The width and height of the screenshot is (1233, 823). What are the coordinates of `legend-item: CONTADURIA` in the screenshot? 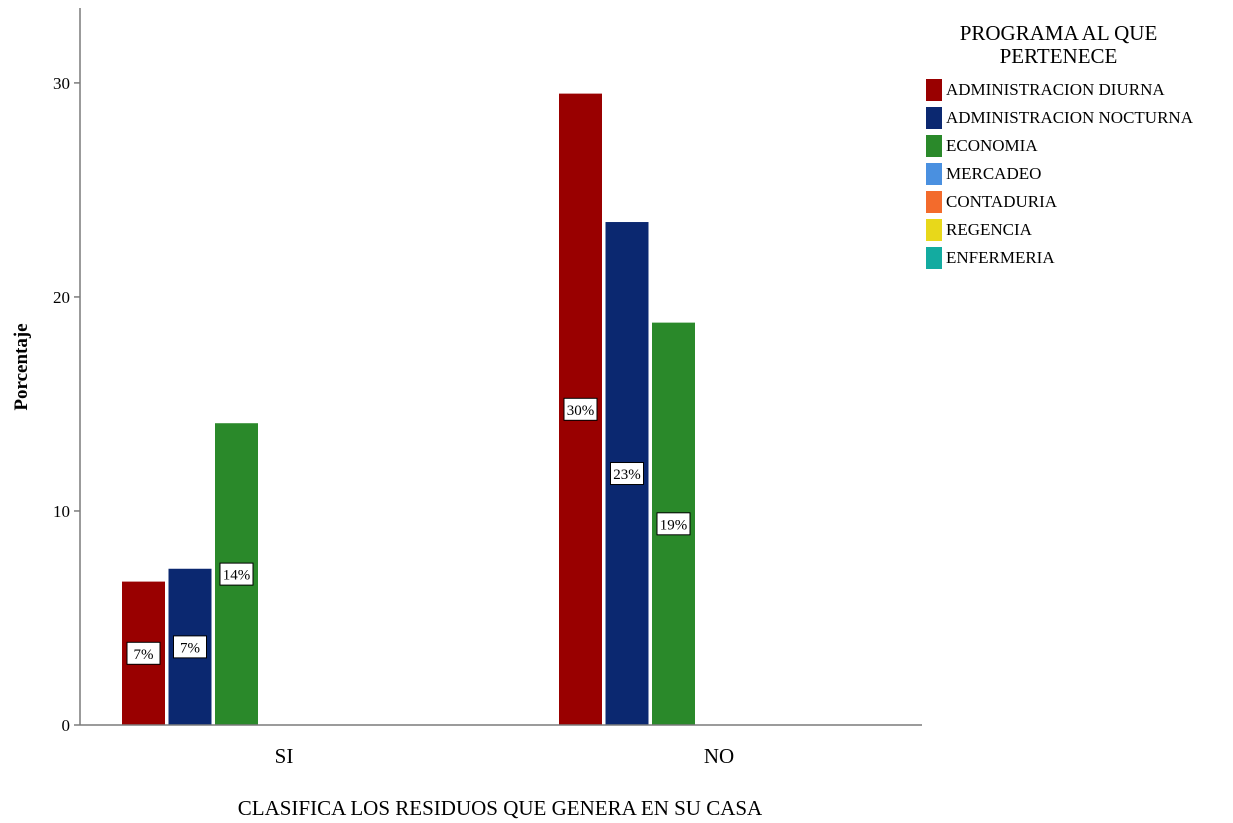 It's located at (1076, 202).